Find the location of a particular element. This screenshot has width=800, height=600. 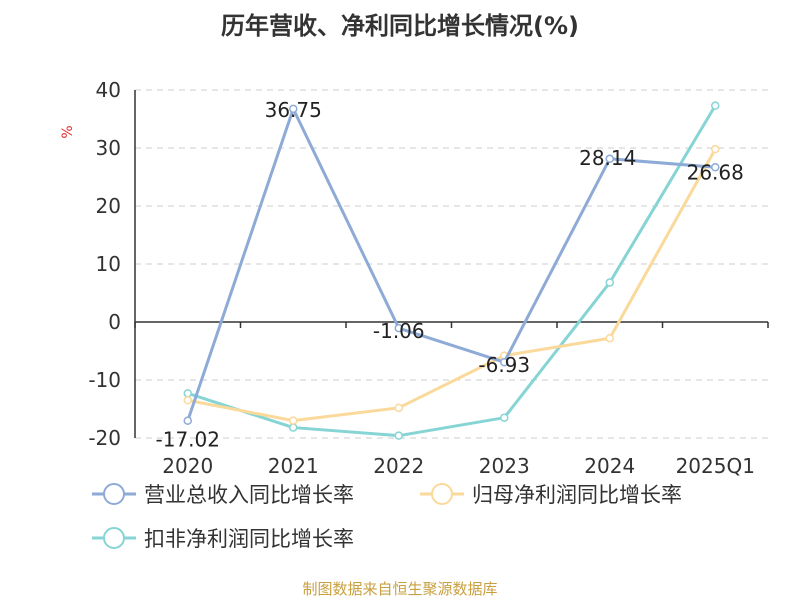

y-tick-label: 30 is located at coordinates (108, 148).